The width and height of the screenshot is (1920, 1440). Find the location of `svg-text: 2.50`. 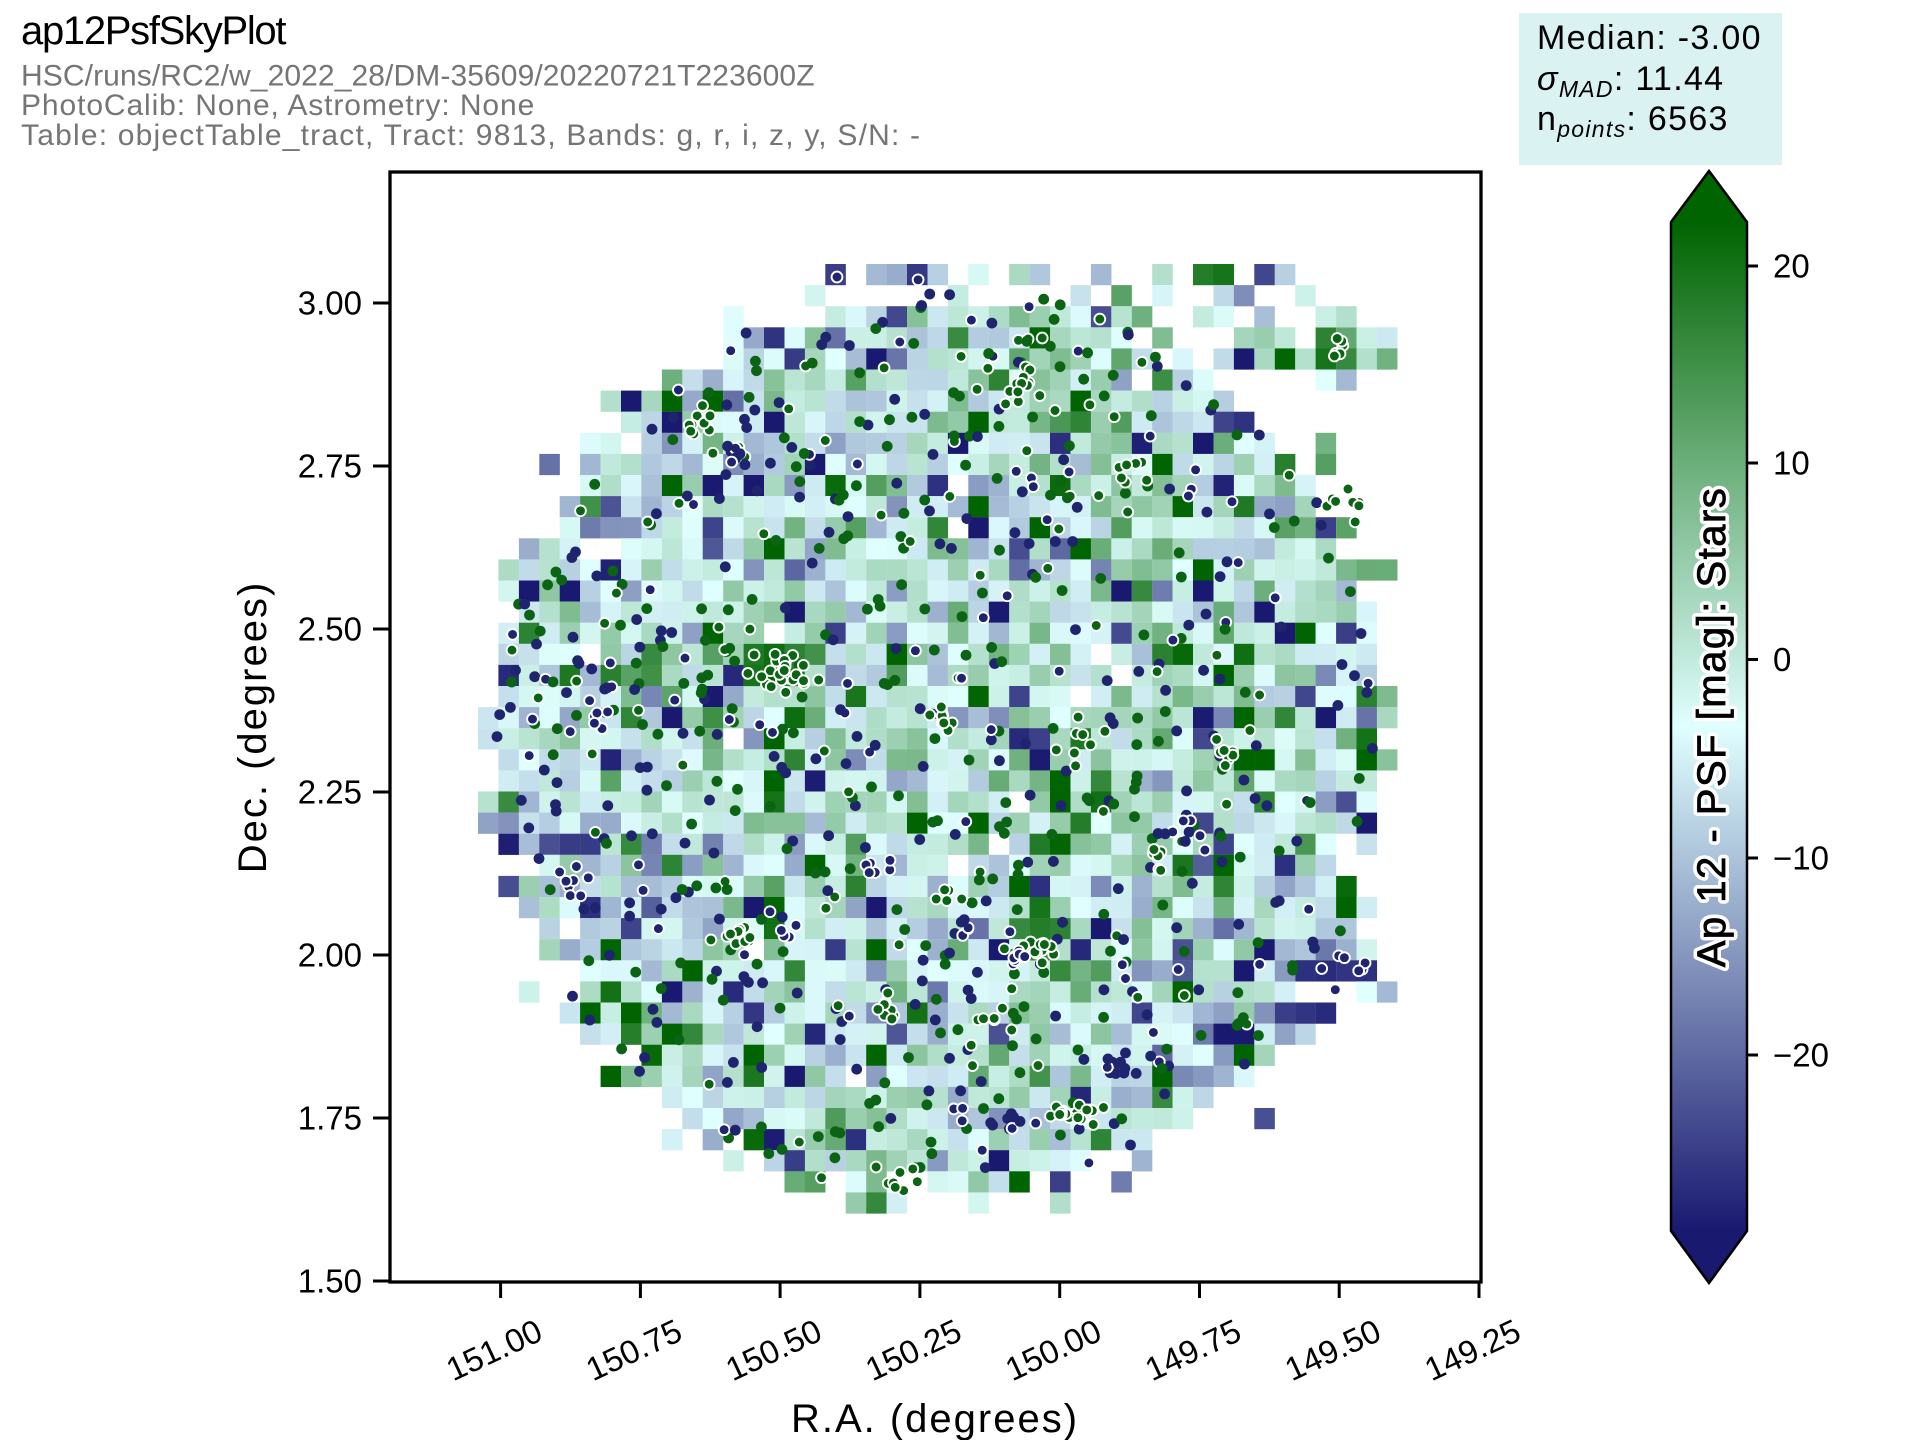

svg-text: 2.50 is located at coordinates (330, 629).